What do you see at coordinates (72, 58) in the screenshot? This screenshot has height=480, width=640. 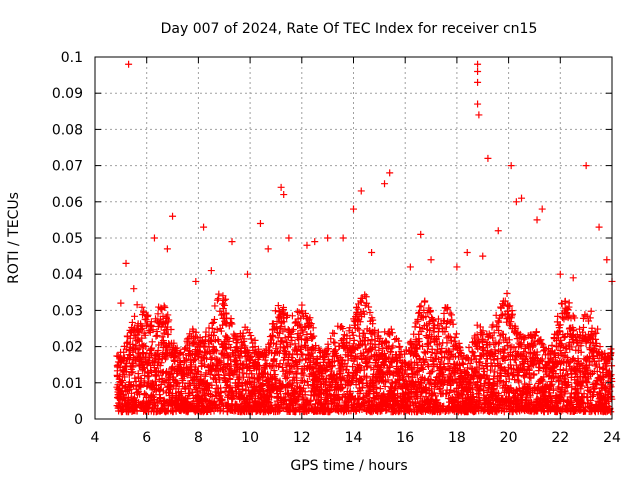 I see `y-tick-label: 0.1` at bounding box center [72, 58].